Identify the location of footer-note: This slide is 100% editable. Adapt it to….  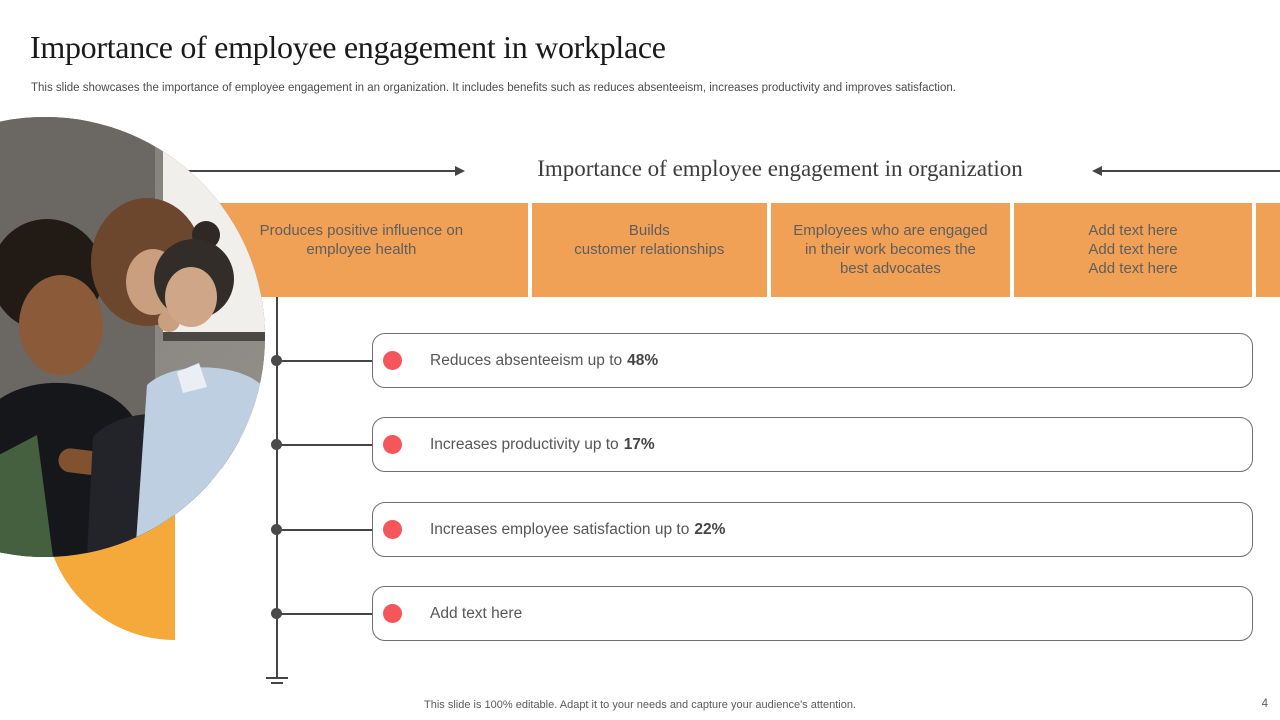
(640, 705).